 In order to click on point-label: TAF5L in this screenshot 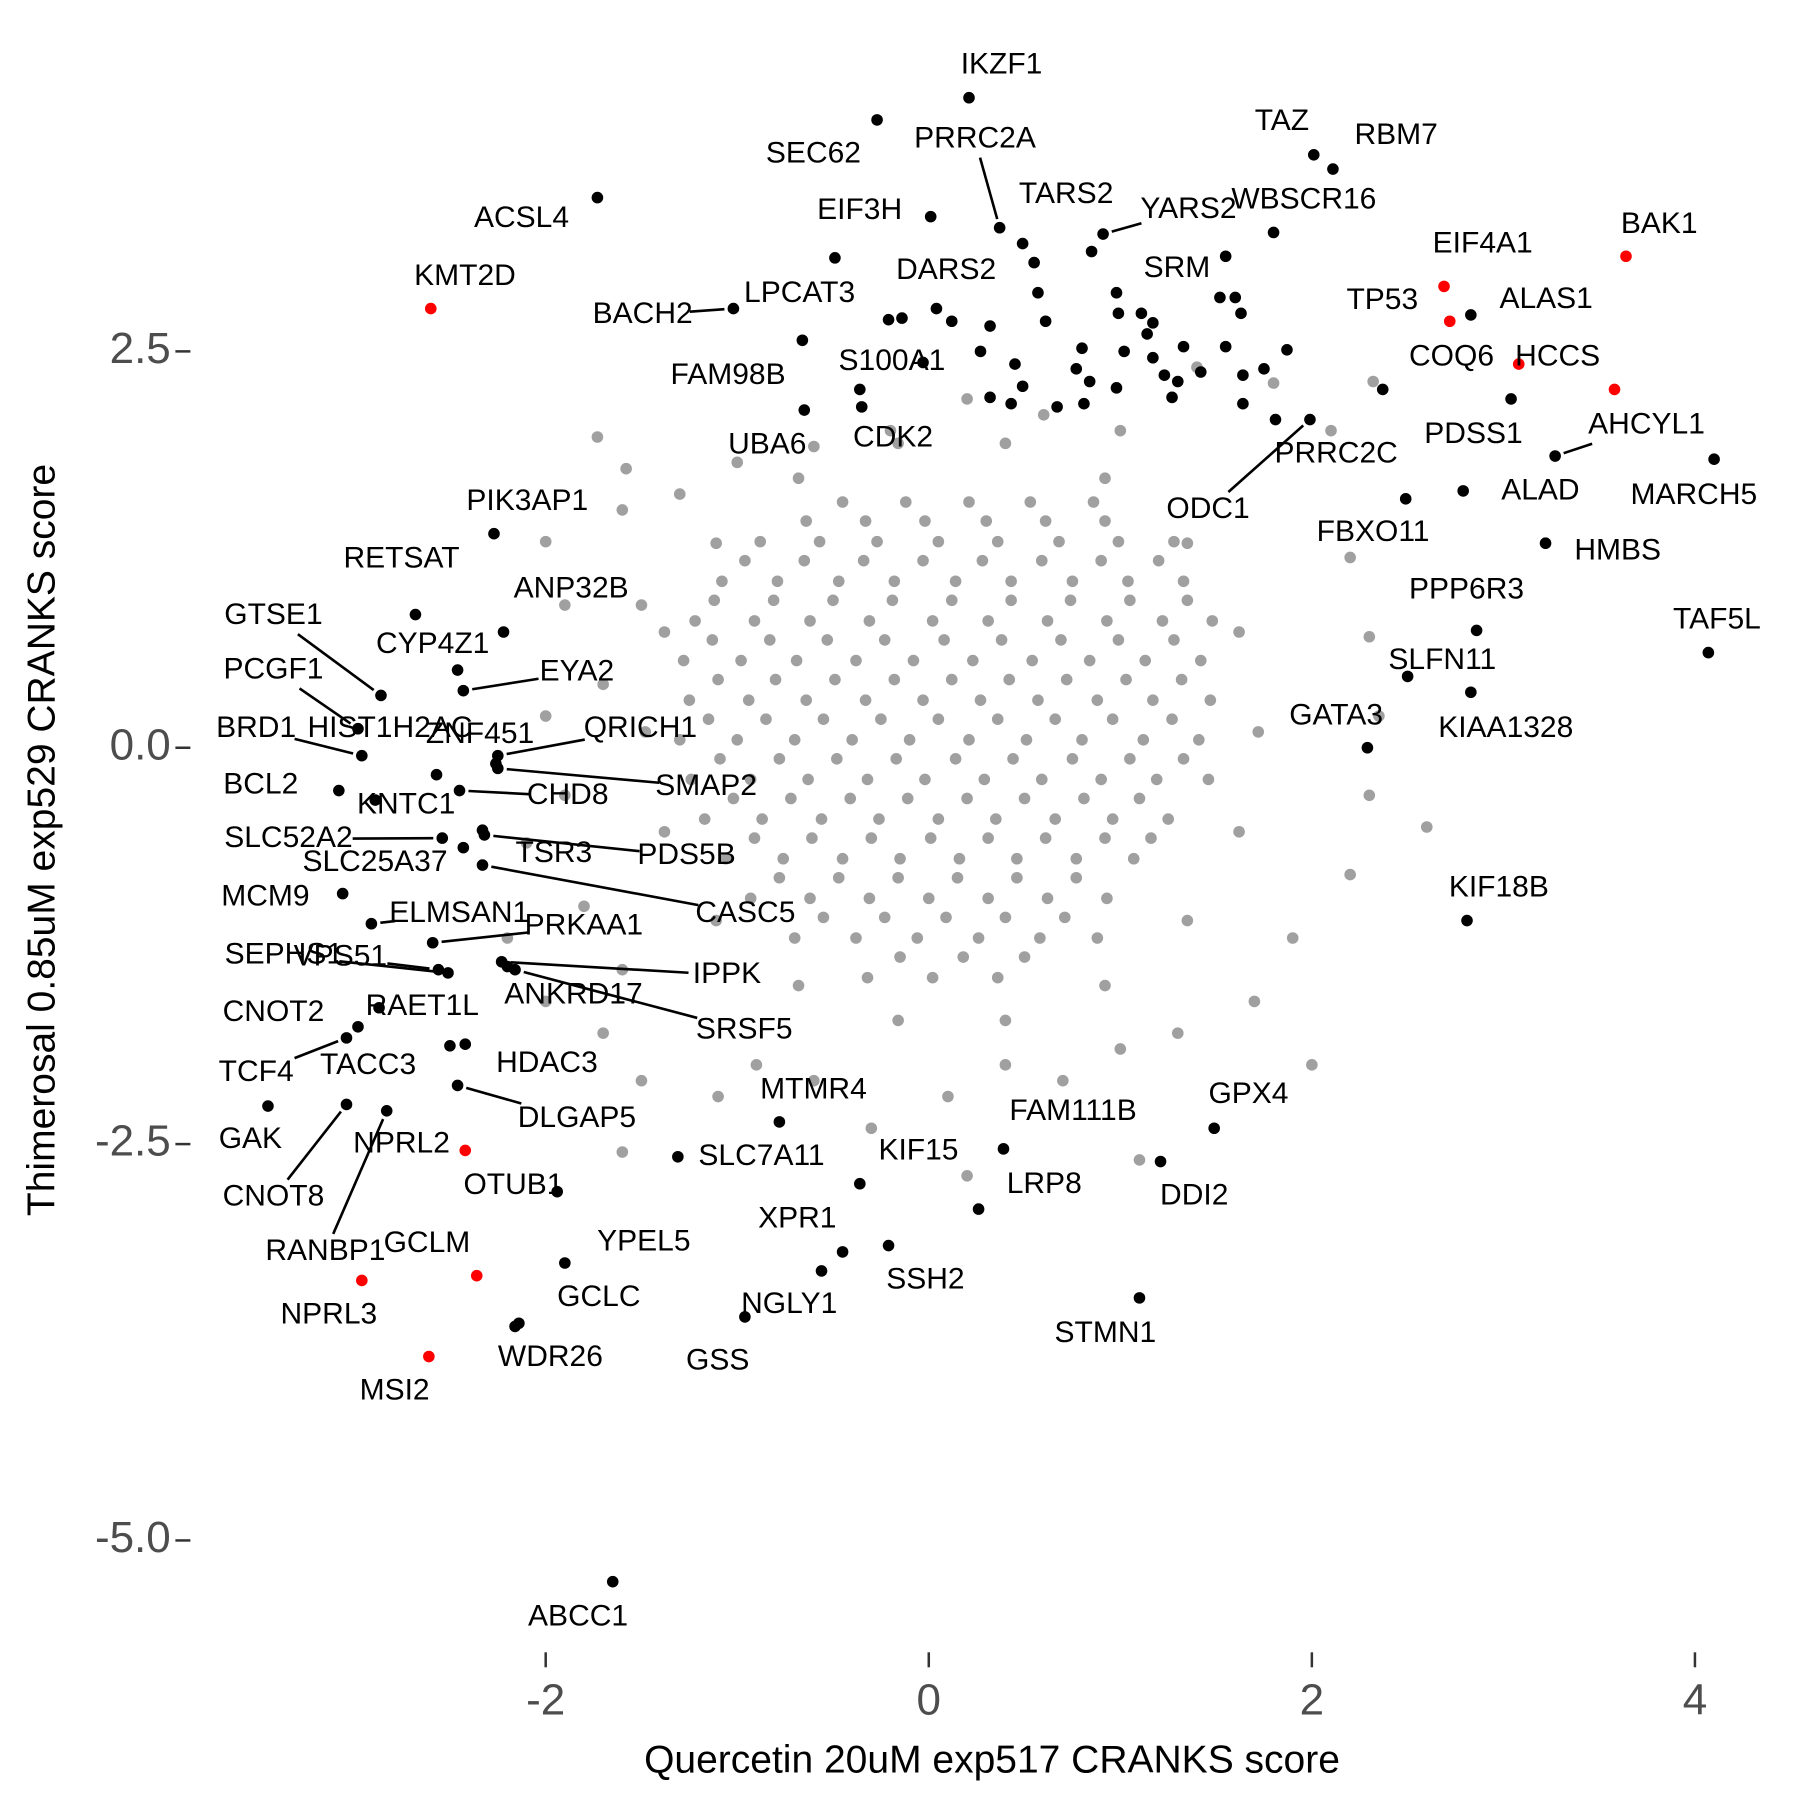, I will do `click(1717, 619)`.